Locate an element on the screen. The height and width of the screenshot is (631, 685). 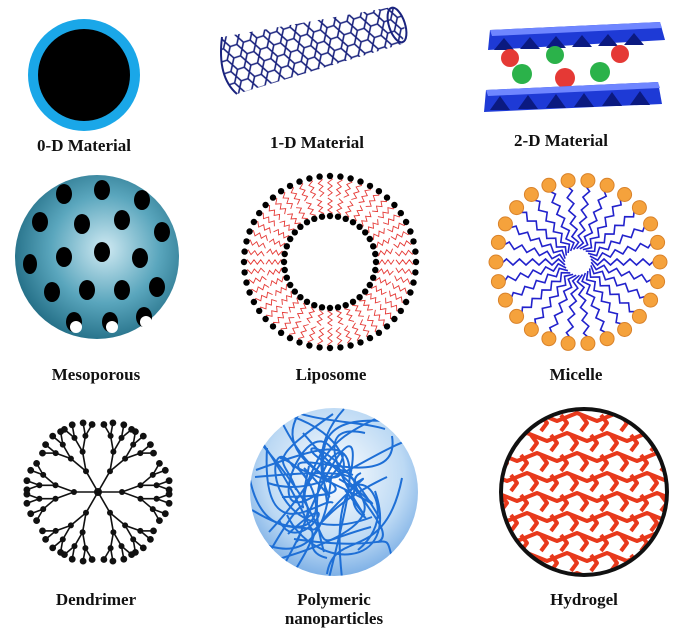
zero-d-material-illustration is located at coordinates (84, 75).